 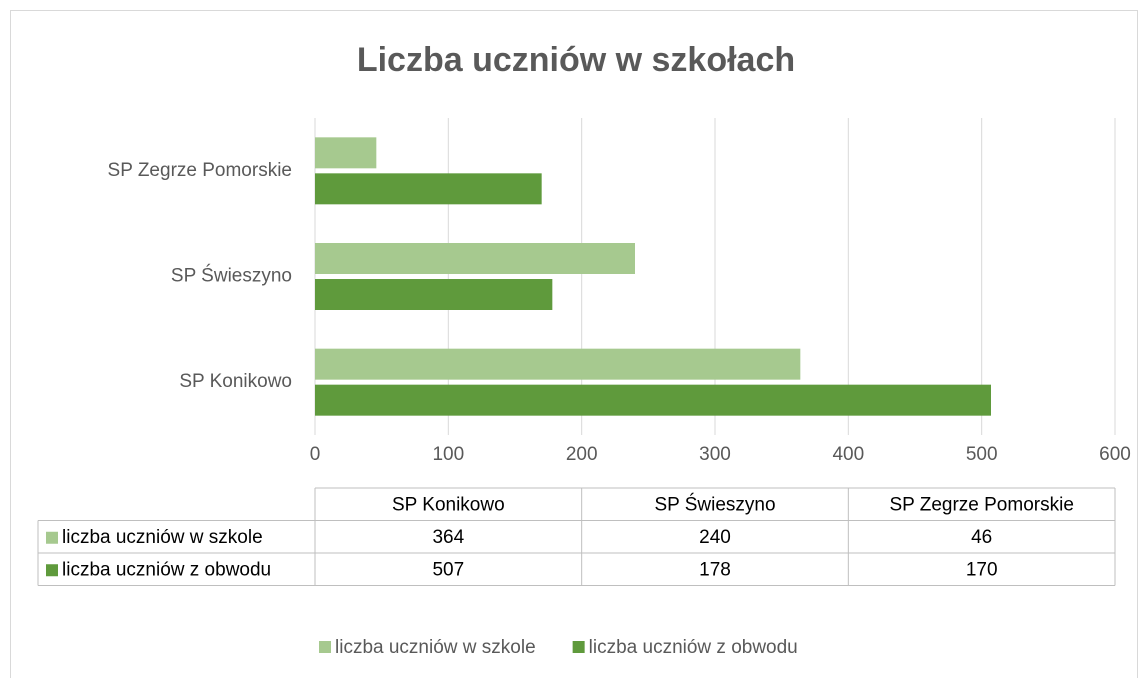 I want to click on x-tick-label: 600, so click(x=1115, y=454).